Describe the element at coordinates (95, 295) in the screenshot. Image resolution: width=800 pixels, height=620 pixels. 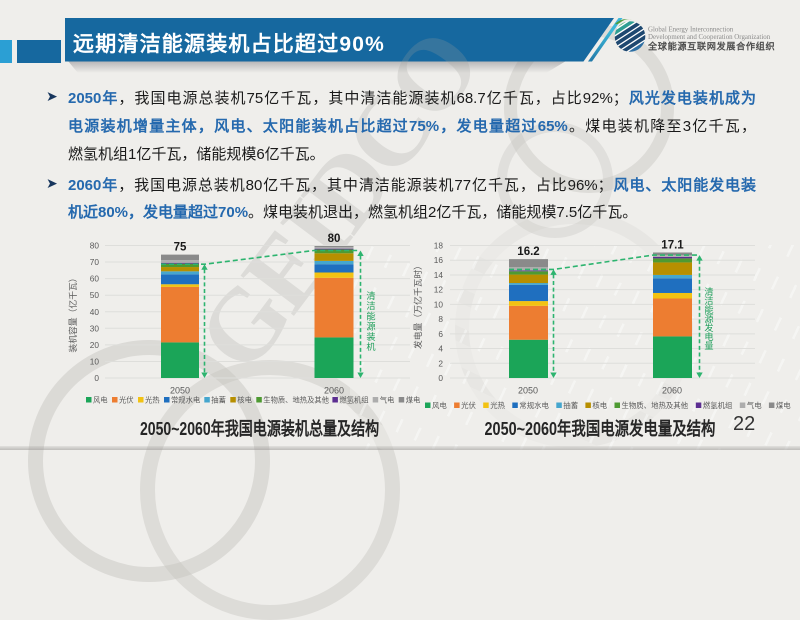
I see `svg-text: 50` at that location.